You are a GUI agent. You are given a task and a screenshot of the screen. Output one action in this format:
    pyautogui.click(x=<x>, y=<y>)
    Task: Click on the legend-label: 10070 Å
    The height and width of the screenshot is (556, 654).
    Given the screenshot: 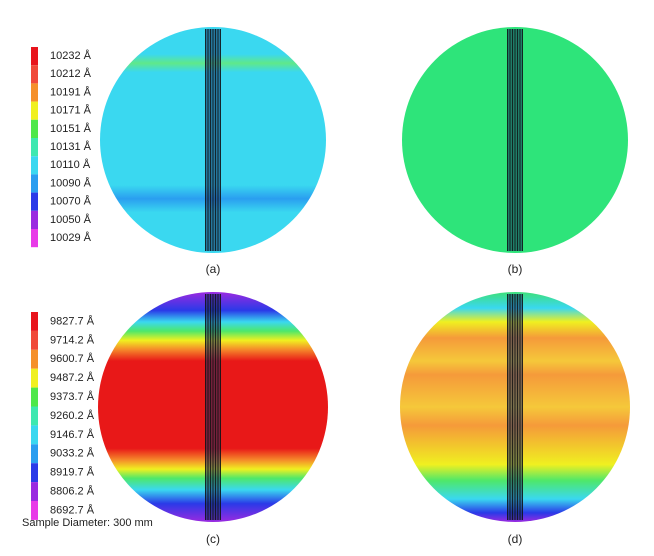 What is the action you would take?
    pyautogui.click(x=71, y=201)
    